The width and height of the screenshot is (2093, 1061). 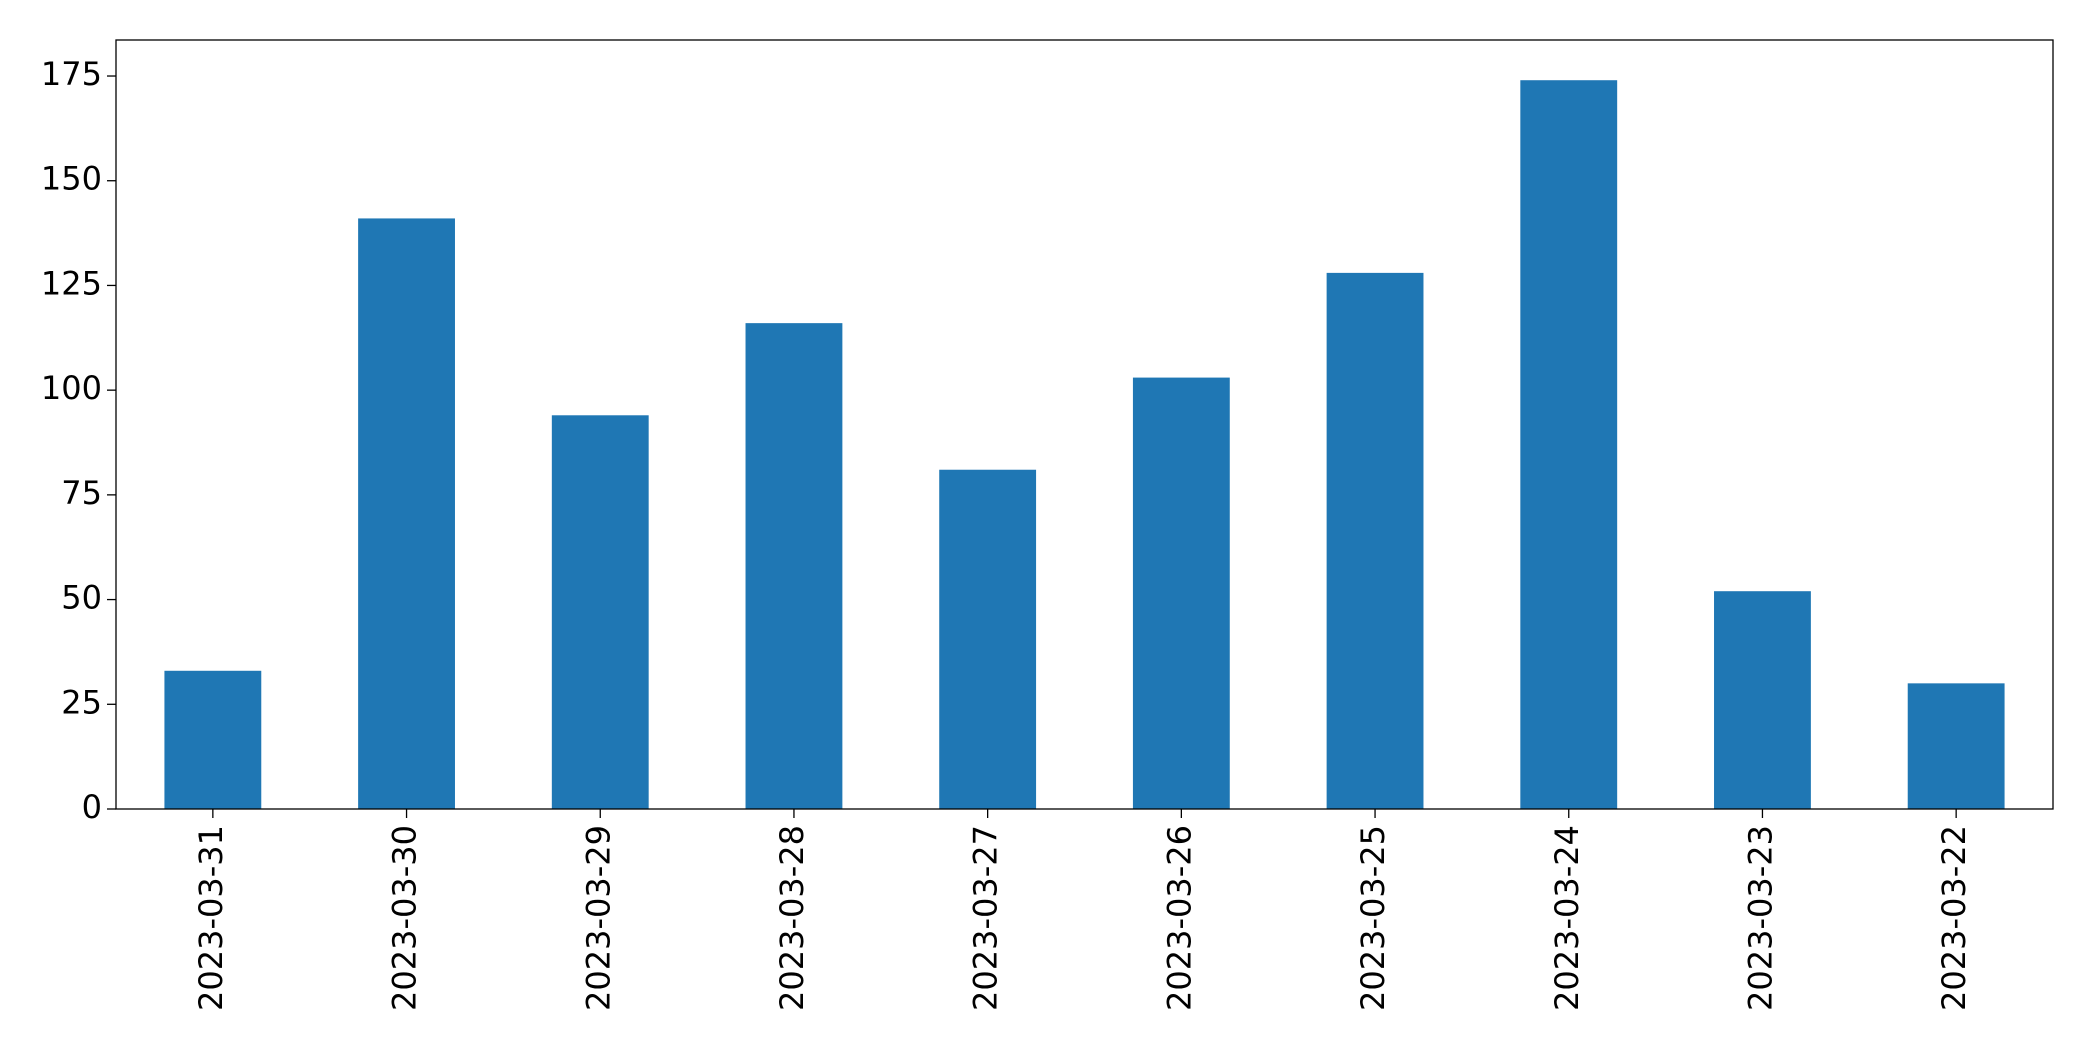 I want to click on y-tick-label: 0, so click(x=92, y=807).